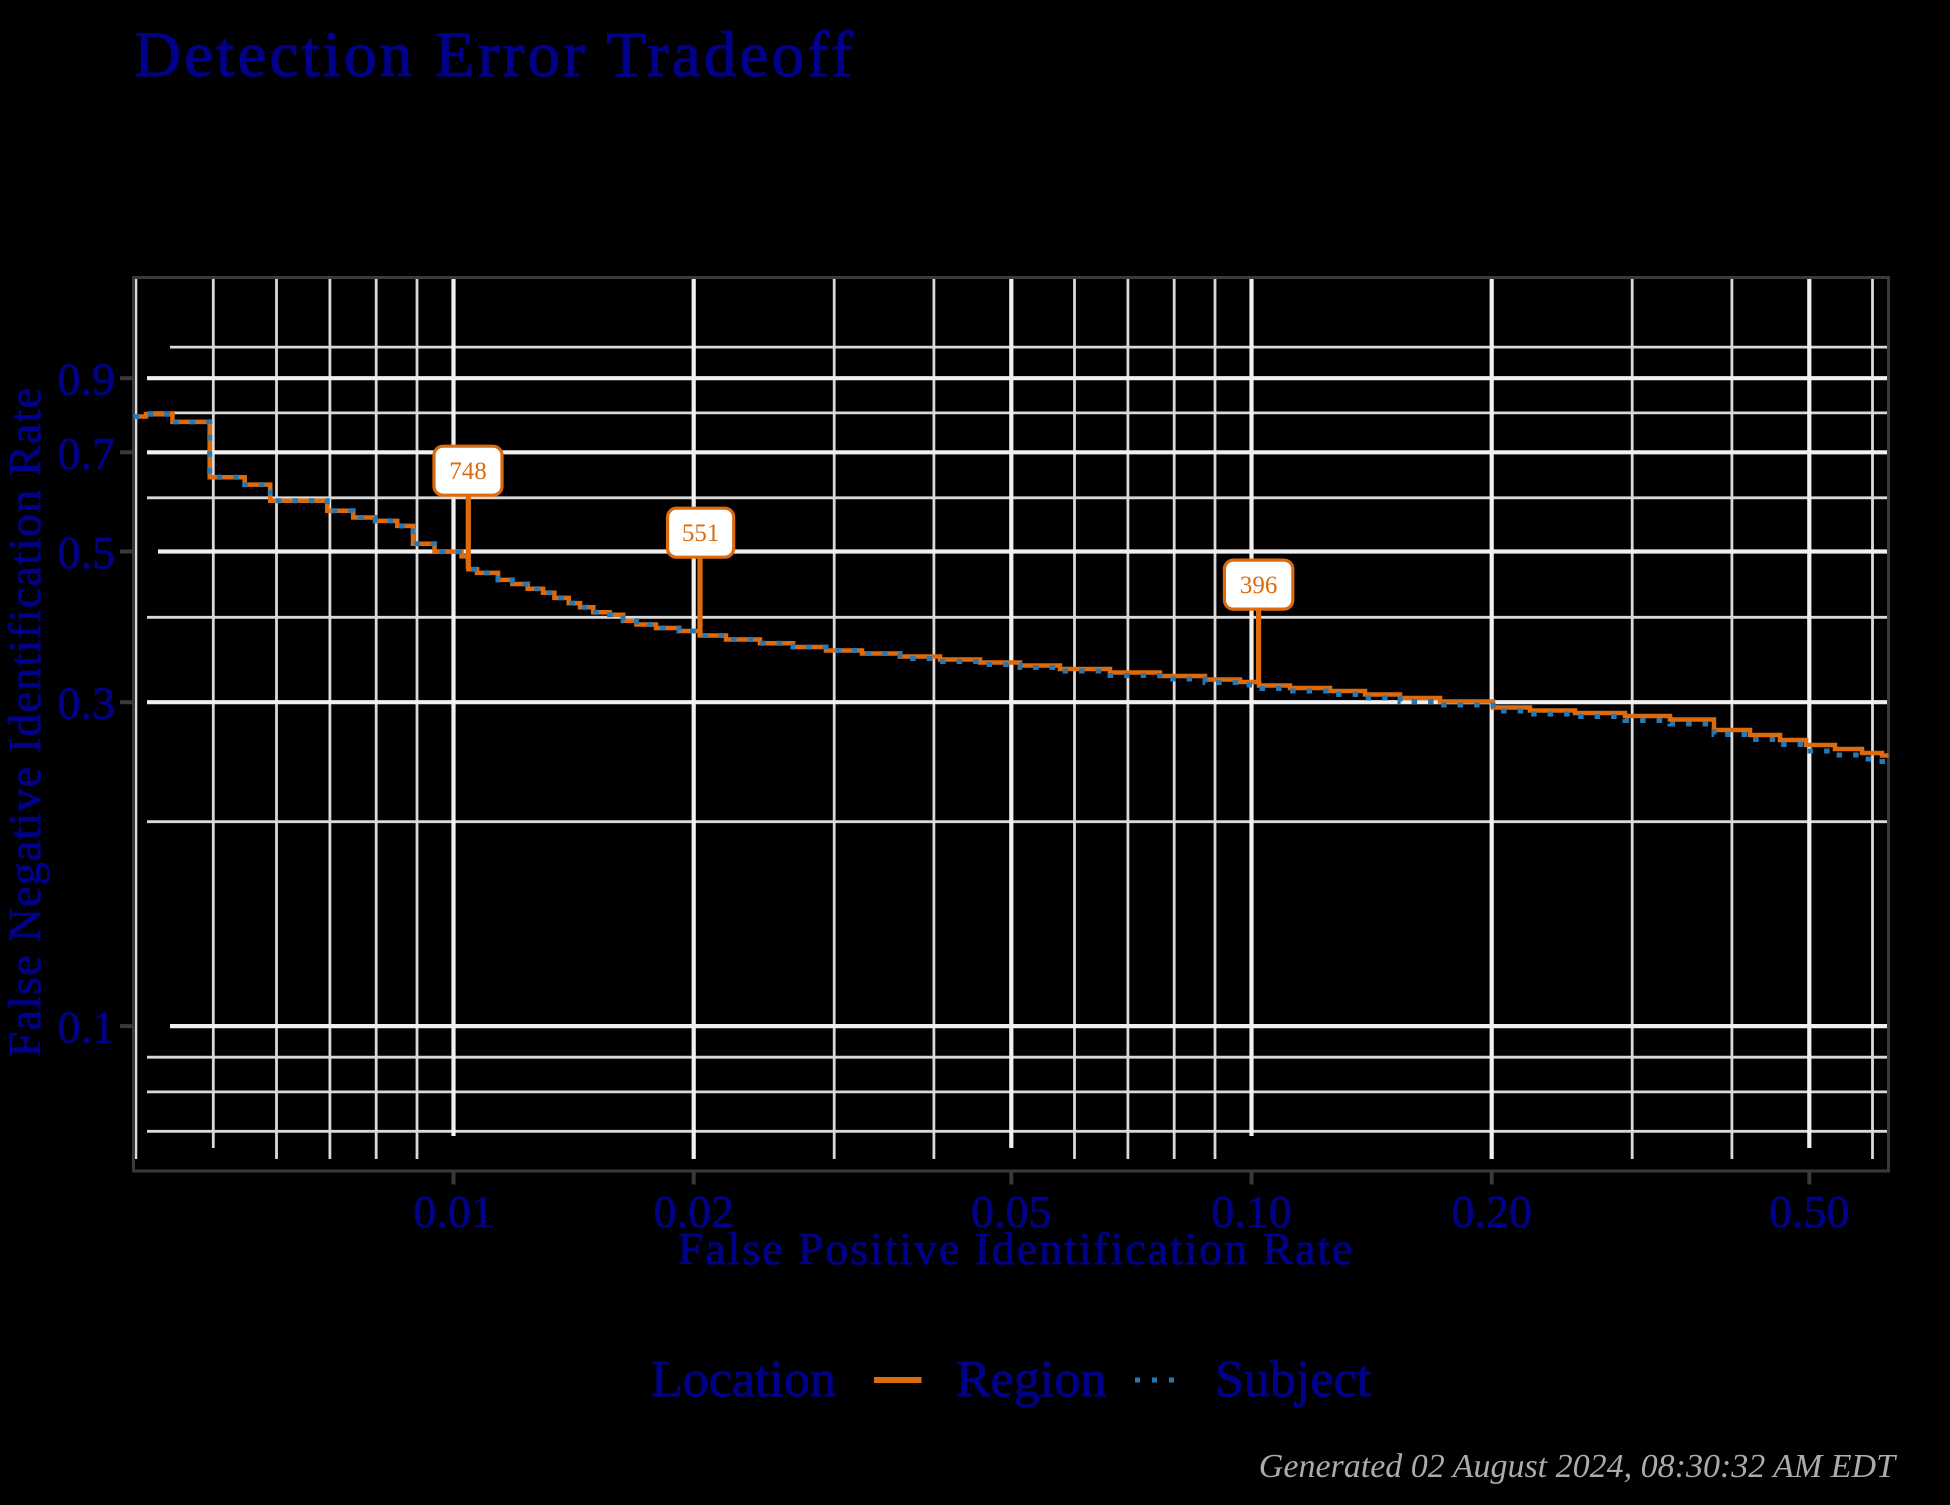 This screenshot has width=1950, height=1505. Describe the element at coordinates (87, 1027) in the screenshot. I see `svg-text: 0.1` at that location.